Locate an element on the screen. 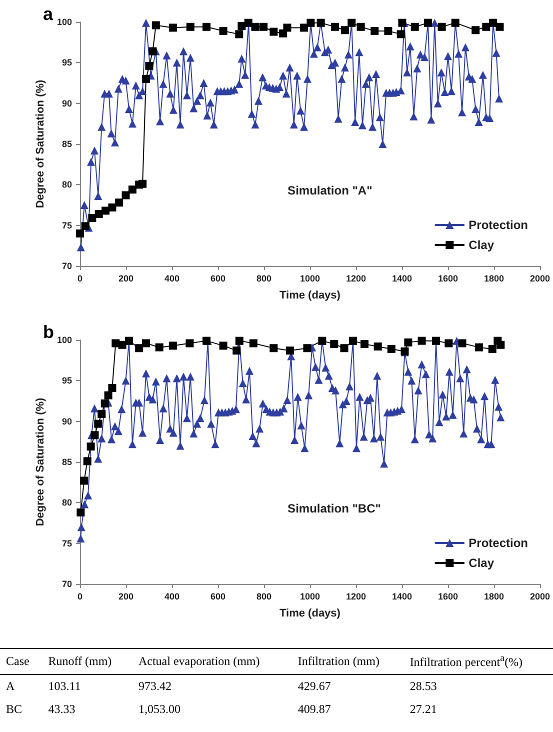  text: 27.21 is located at coordinates (423, 709).